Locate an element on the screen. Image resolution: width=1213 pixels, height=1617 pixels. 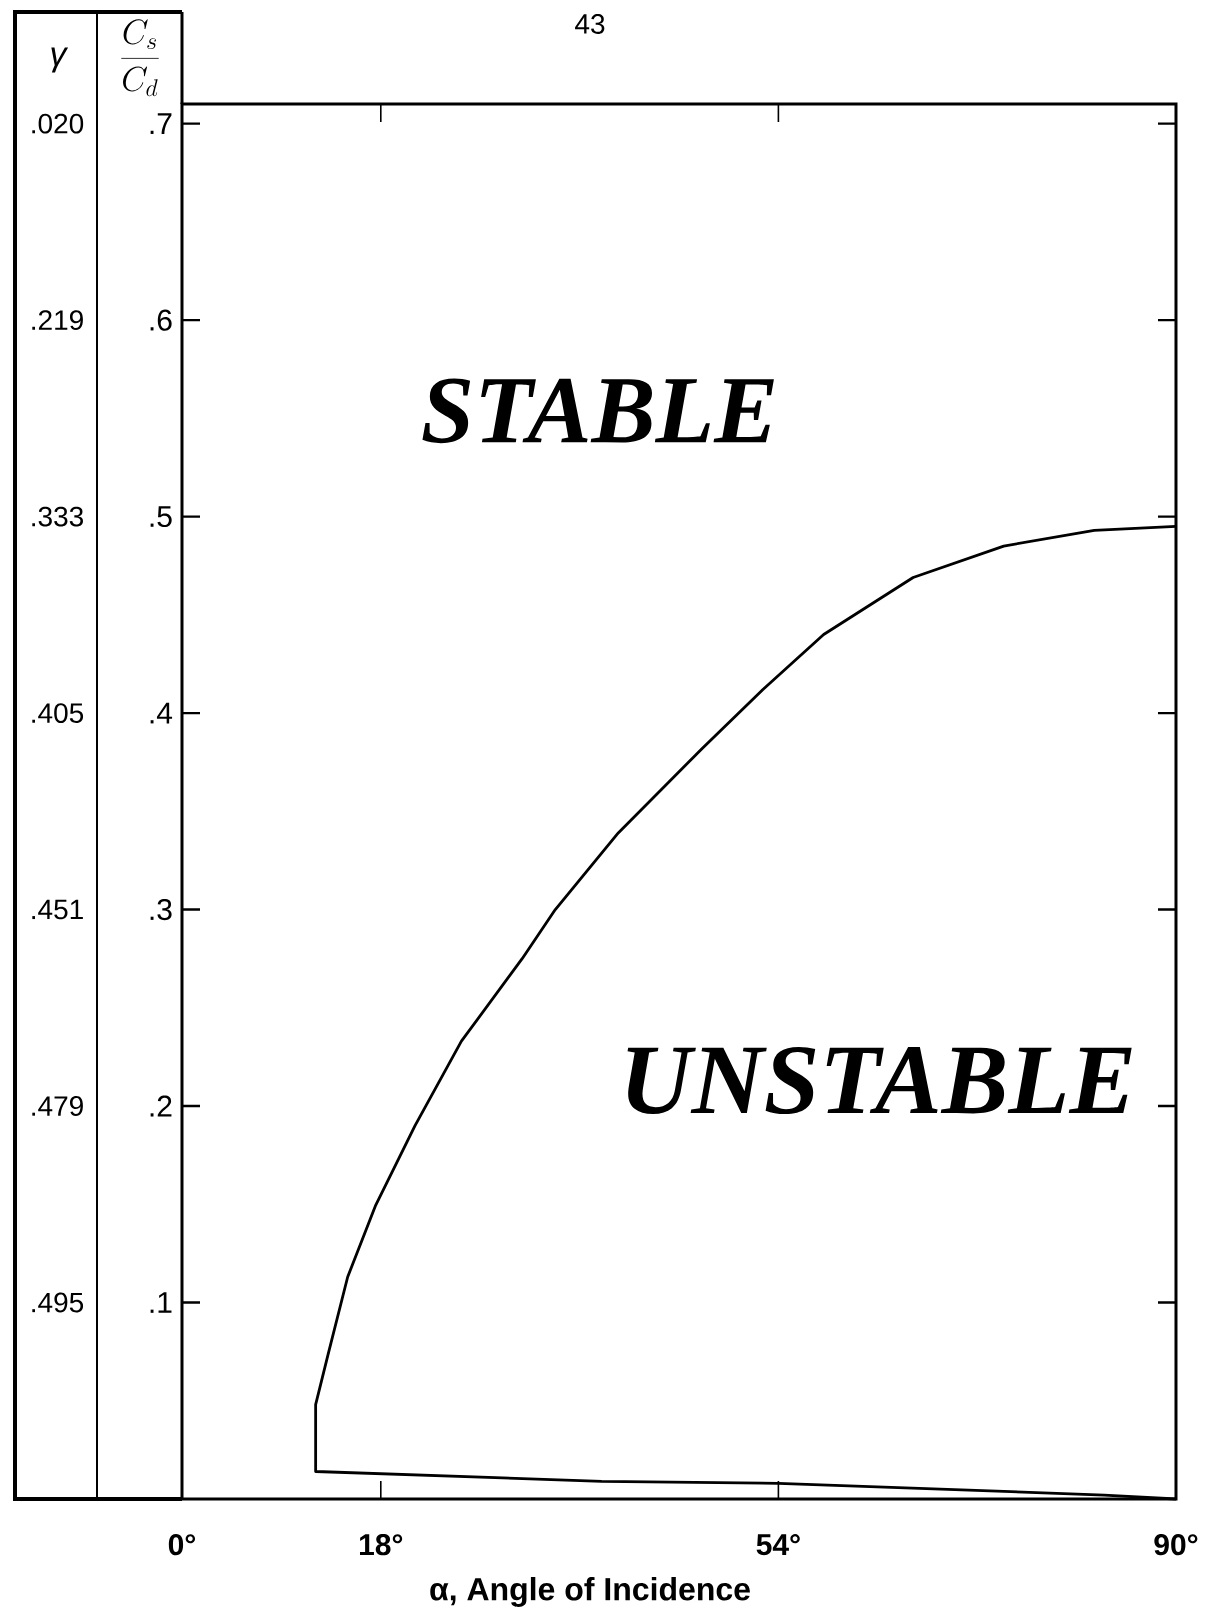
y-tick-label: .5 is located at coordinates (161, 517).